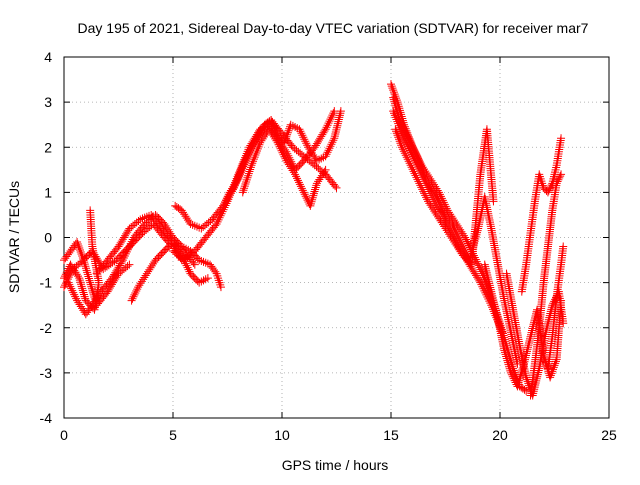 The height and width of the screenshot is (485, 640). What do you see at coordinates (48, 192) in the screenshot?
I see `y-tick-label: 1` at bounding box center [48, 192].